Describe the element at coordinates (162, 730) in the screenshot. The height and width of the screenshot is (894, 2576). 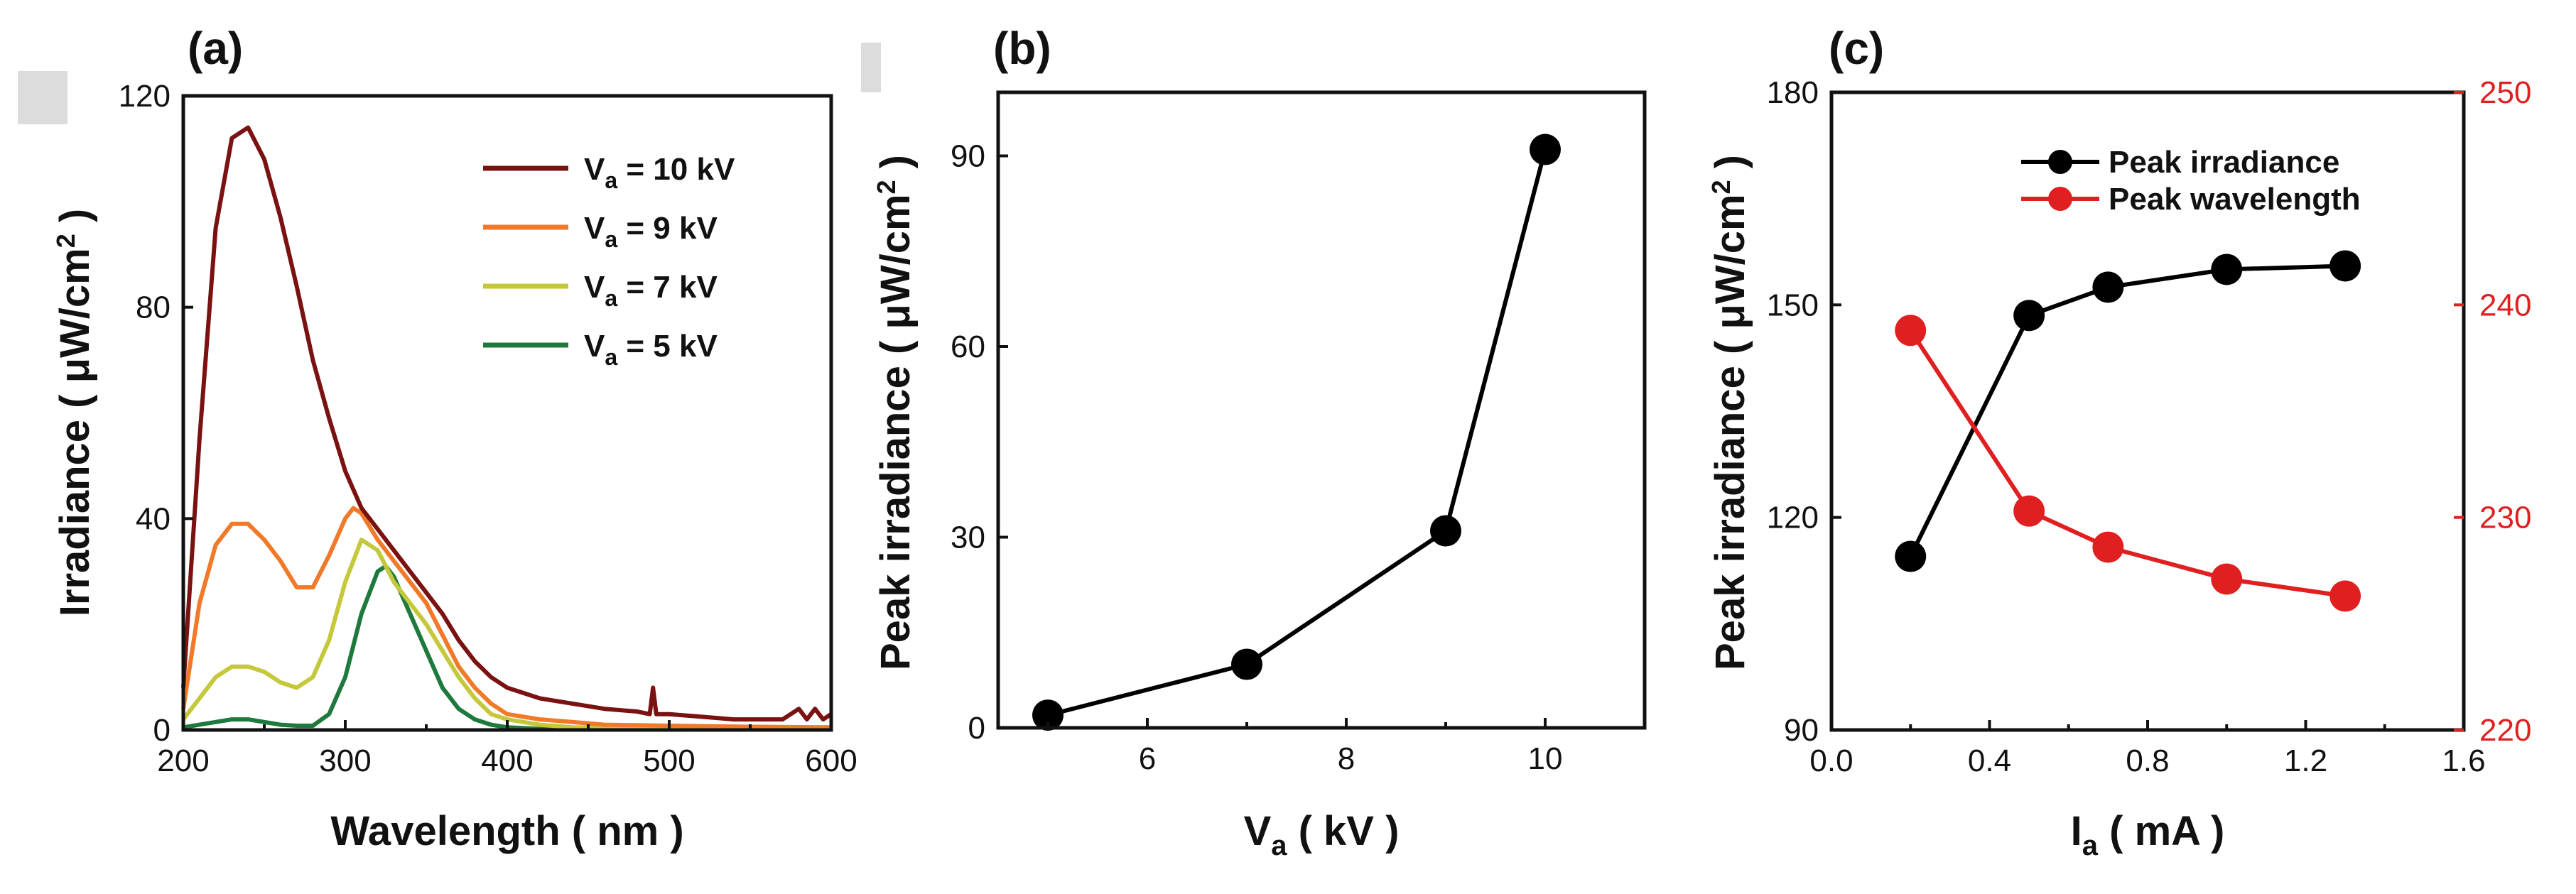
I see `panel-a-ytick-label: 0` at that location.